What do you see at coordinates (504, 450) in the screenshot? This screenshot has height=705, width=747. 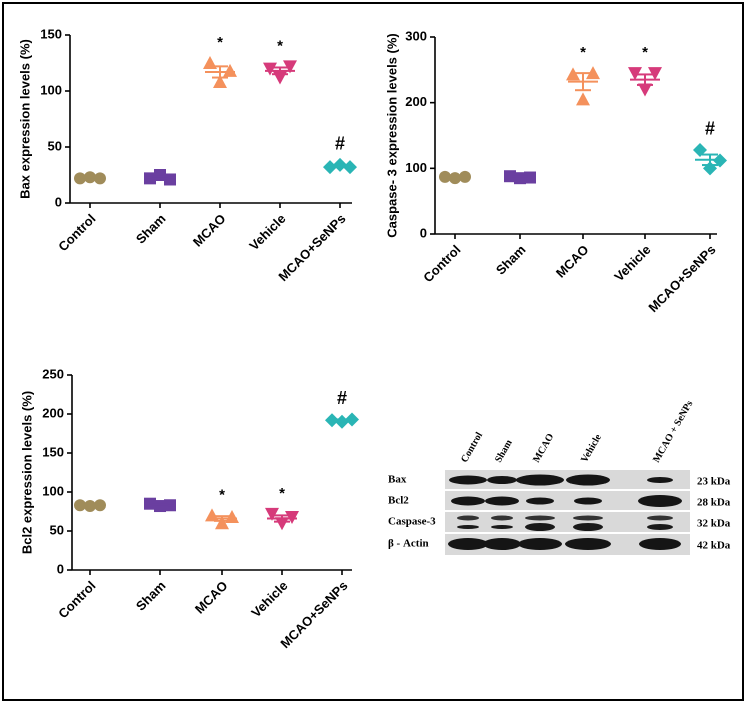 I see `lane-label: Sham` at bounding box center [504, 450].